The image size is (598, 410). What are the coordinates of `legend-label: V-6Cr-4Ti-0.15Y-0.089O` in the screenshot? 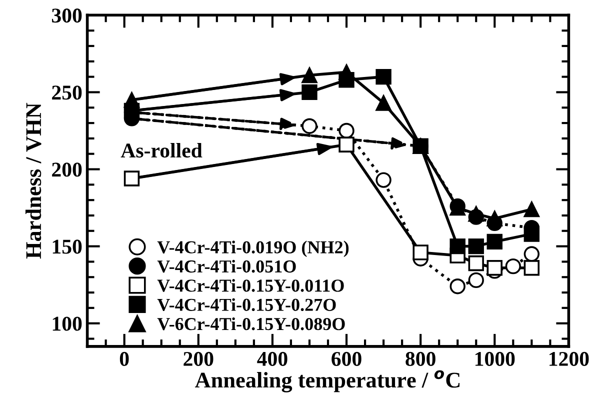 It's located at (251, 323).